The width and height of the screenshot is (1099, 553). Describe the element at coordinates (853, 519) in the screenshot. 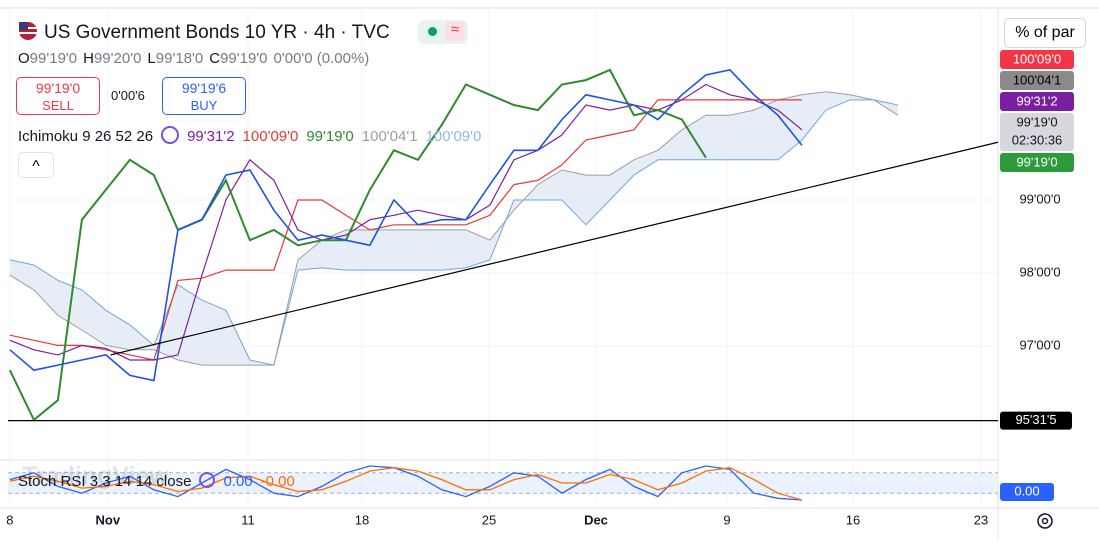

I see `x-tick-label: 16` at that location.